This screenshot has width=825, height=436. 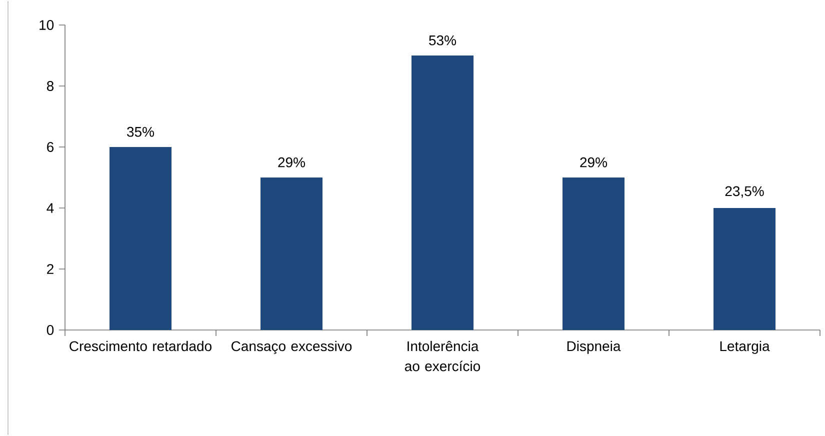 What do you see at coordinates (50, 86) in the screenshot?
I see `y-tick-label: 8` at bounding box center [50, 86].